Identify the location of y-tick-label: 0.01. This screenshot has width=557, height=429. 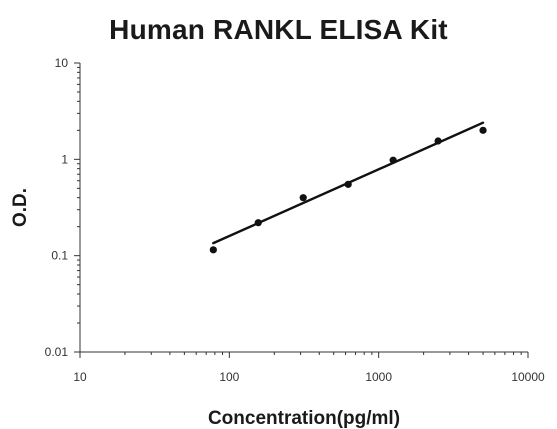
(57, 352).